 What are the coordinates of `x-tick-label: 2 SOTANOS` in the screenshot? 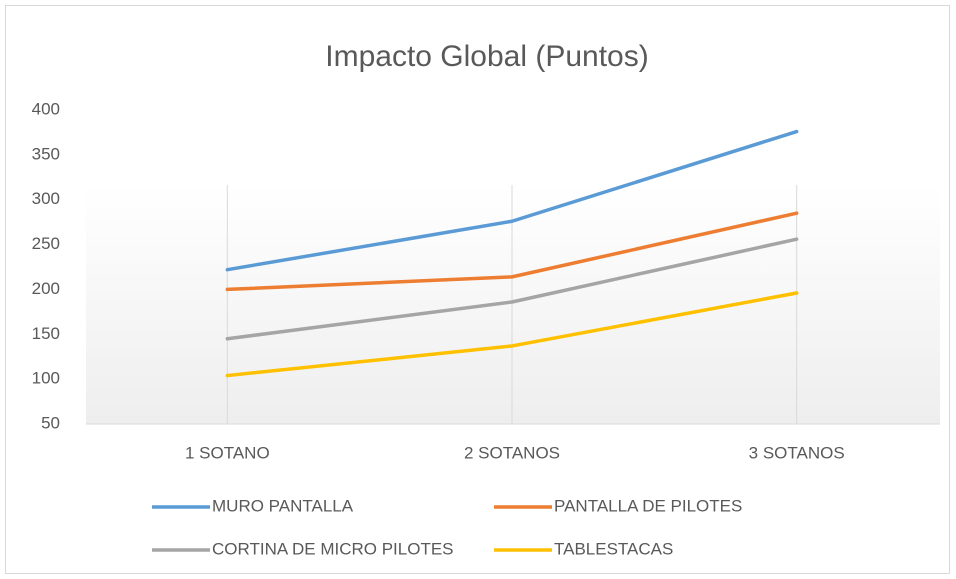 It's located at (512, 452).